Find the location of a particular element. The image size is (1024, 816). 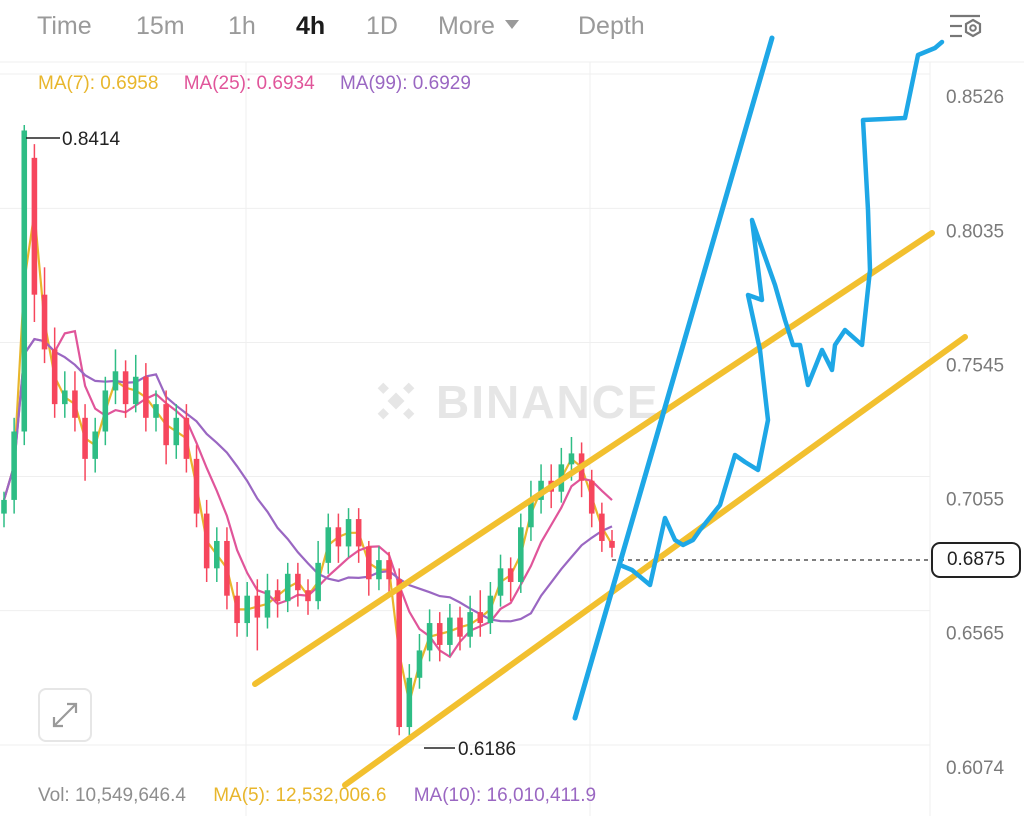

tab-depth: Depth is located at coordinates (611, 26).